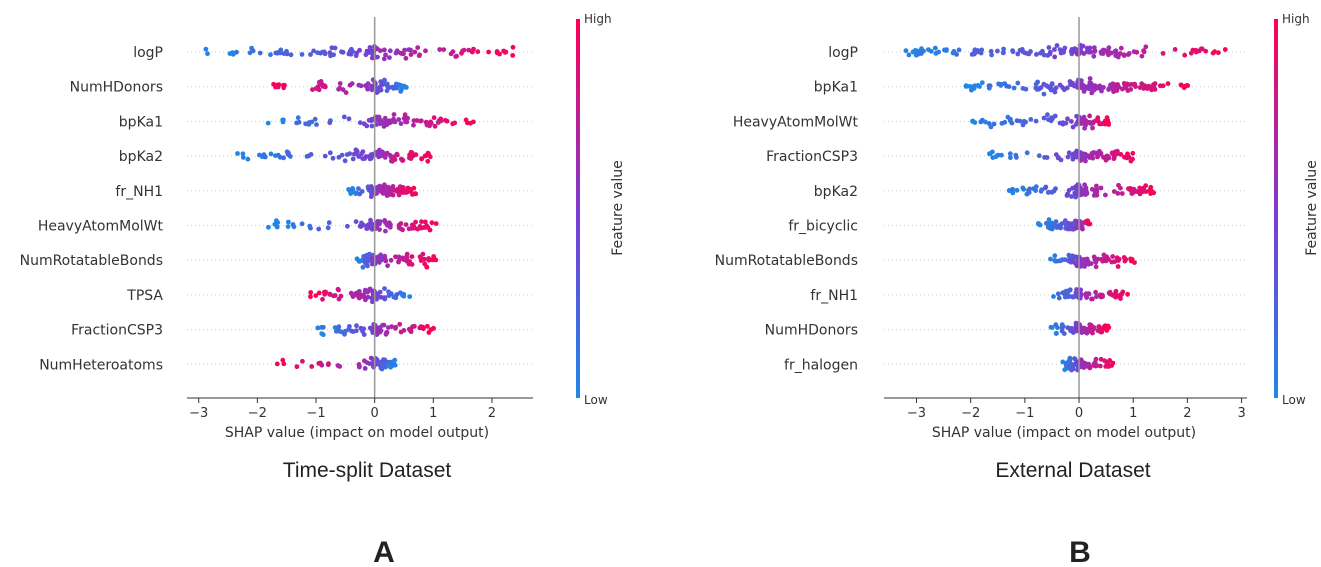  What do you see at coordinates (812, 157) in the screenshot?
I see `feature-label: FractionCSP3` at bounding box center [812, 157].